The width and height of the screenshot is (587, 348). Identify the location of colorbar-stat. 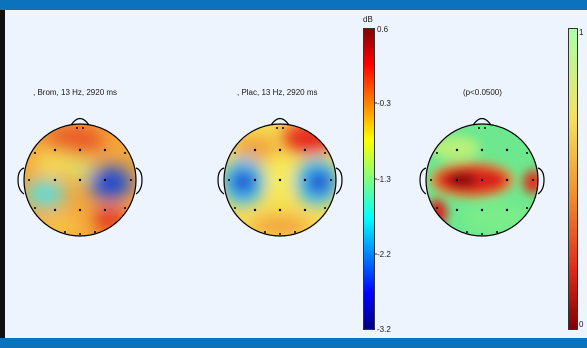
(573, 179).